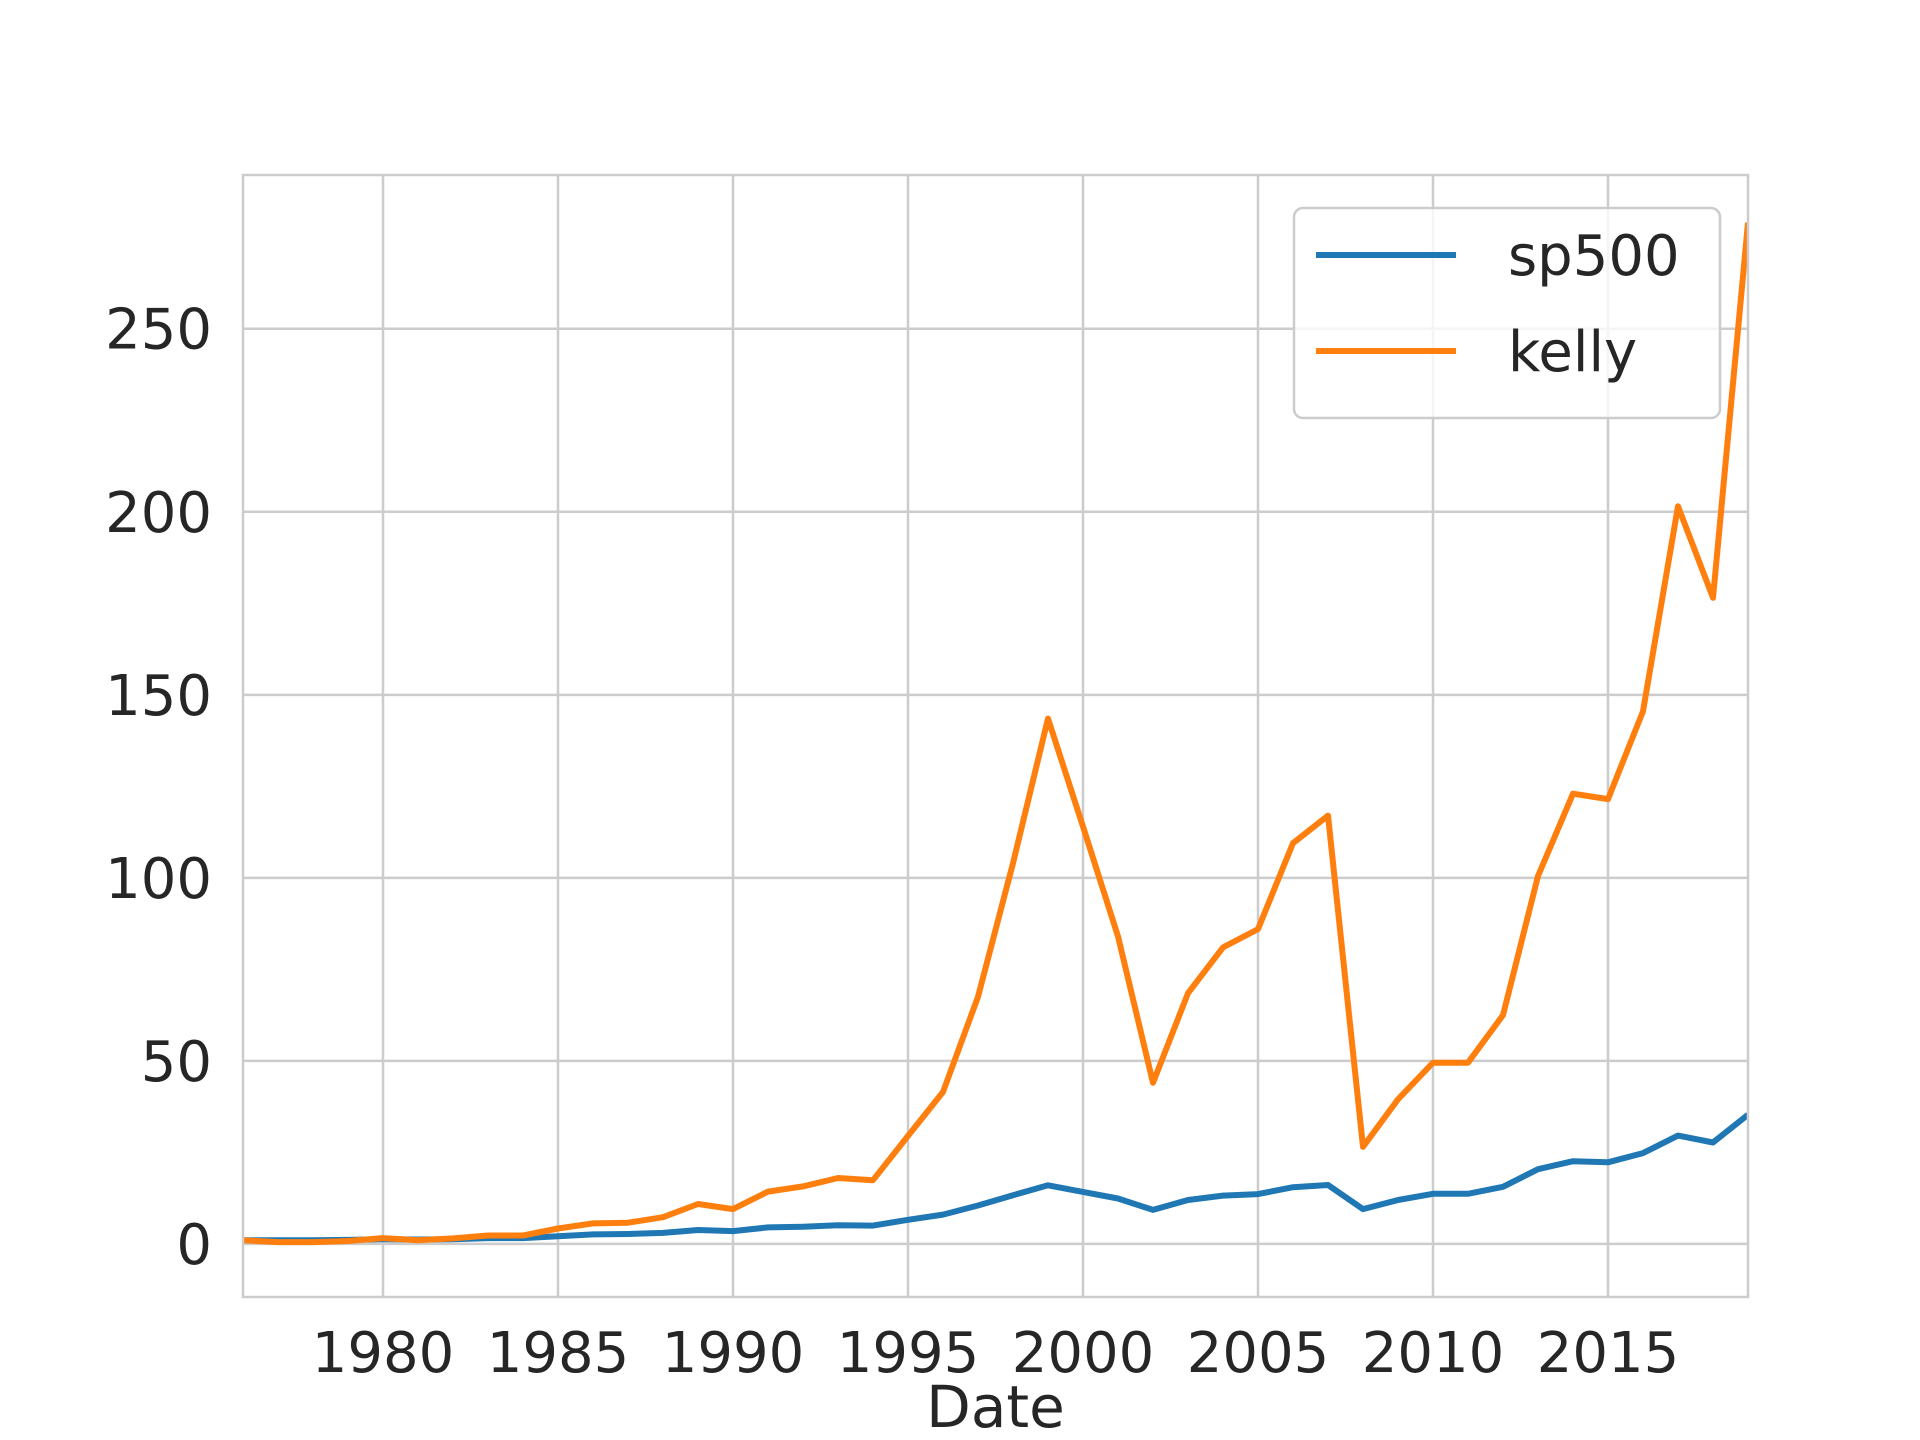 The height and width of the screenshot is (1440, 1920). I want to click on x-tick-label-1995: 1995, so click(908, 1353).